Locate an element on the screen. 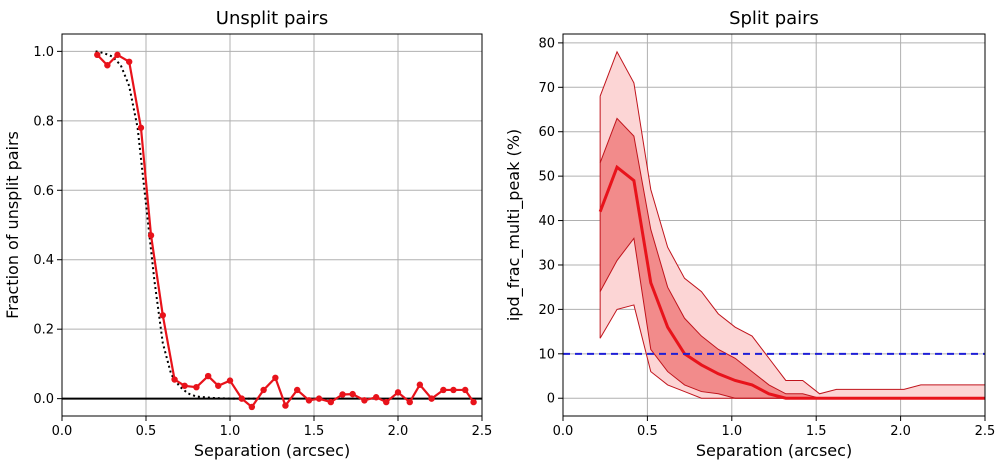 The width and height of the screenshot is (999, 463). split-x-axis-label: Separation (arcsec) is located at coordinates (774, 450).